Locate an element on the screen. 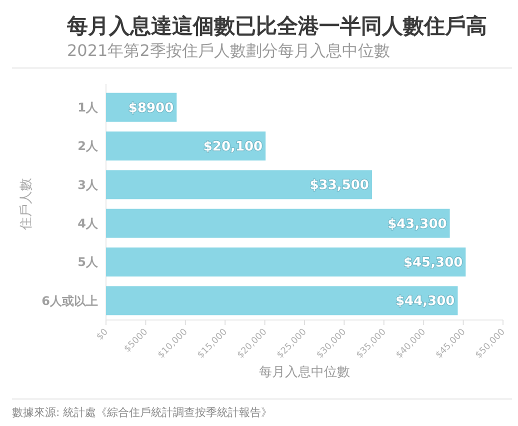  y-tick-label: 1人 is located at coordinates (88, 107).